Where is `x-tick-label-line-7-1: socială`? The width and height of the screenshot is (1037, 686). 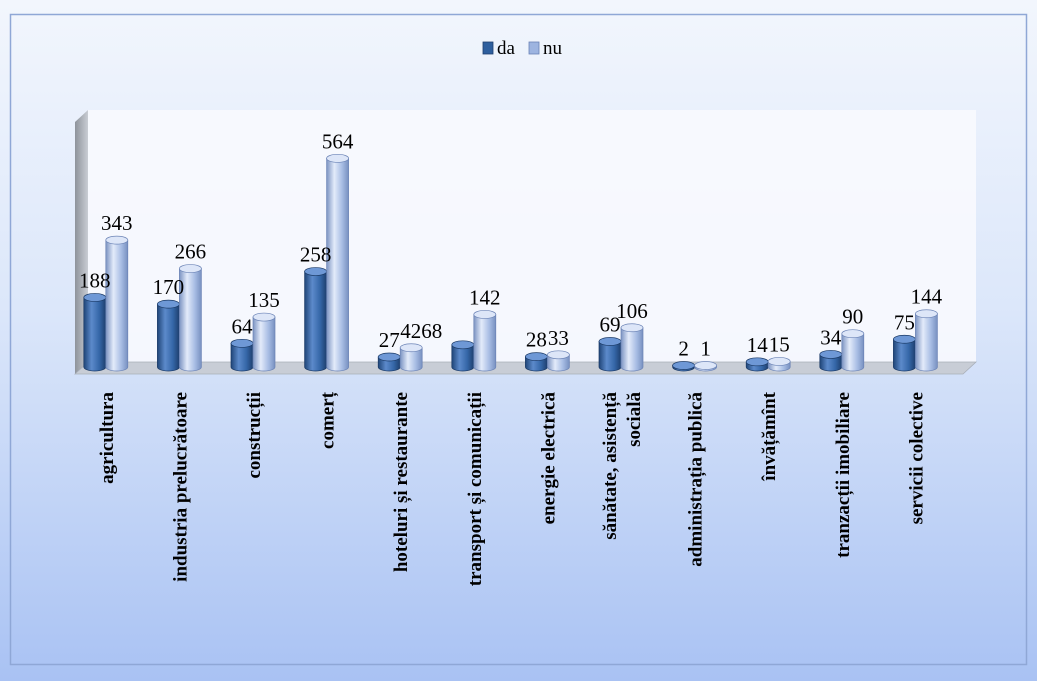
x-tick-label-line-7-1: socială is located at coordinates (634, 419).